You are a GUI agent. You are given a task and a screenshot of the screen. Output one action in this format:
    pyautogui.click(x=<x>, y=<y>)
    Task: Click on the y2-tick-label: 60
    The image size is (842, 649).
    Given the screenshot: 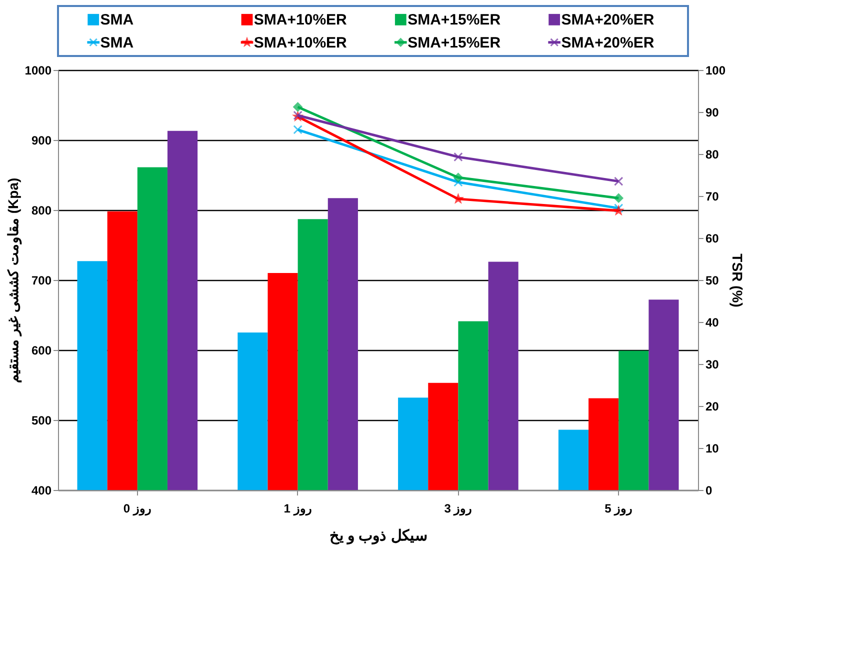 What is the action you would take?
    pyautogui.click(x=713, y=239)
    